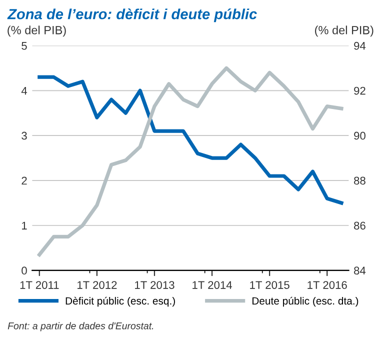 The width and height of the screenshot is (379, 338). What do you see at coordinates (37, 31) in the screenshot?
I see `y-axis-title: (% del PIB)` at bounding box center [37, 31].